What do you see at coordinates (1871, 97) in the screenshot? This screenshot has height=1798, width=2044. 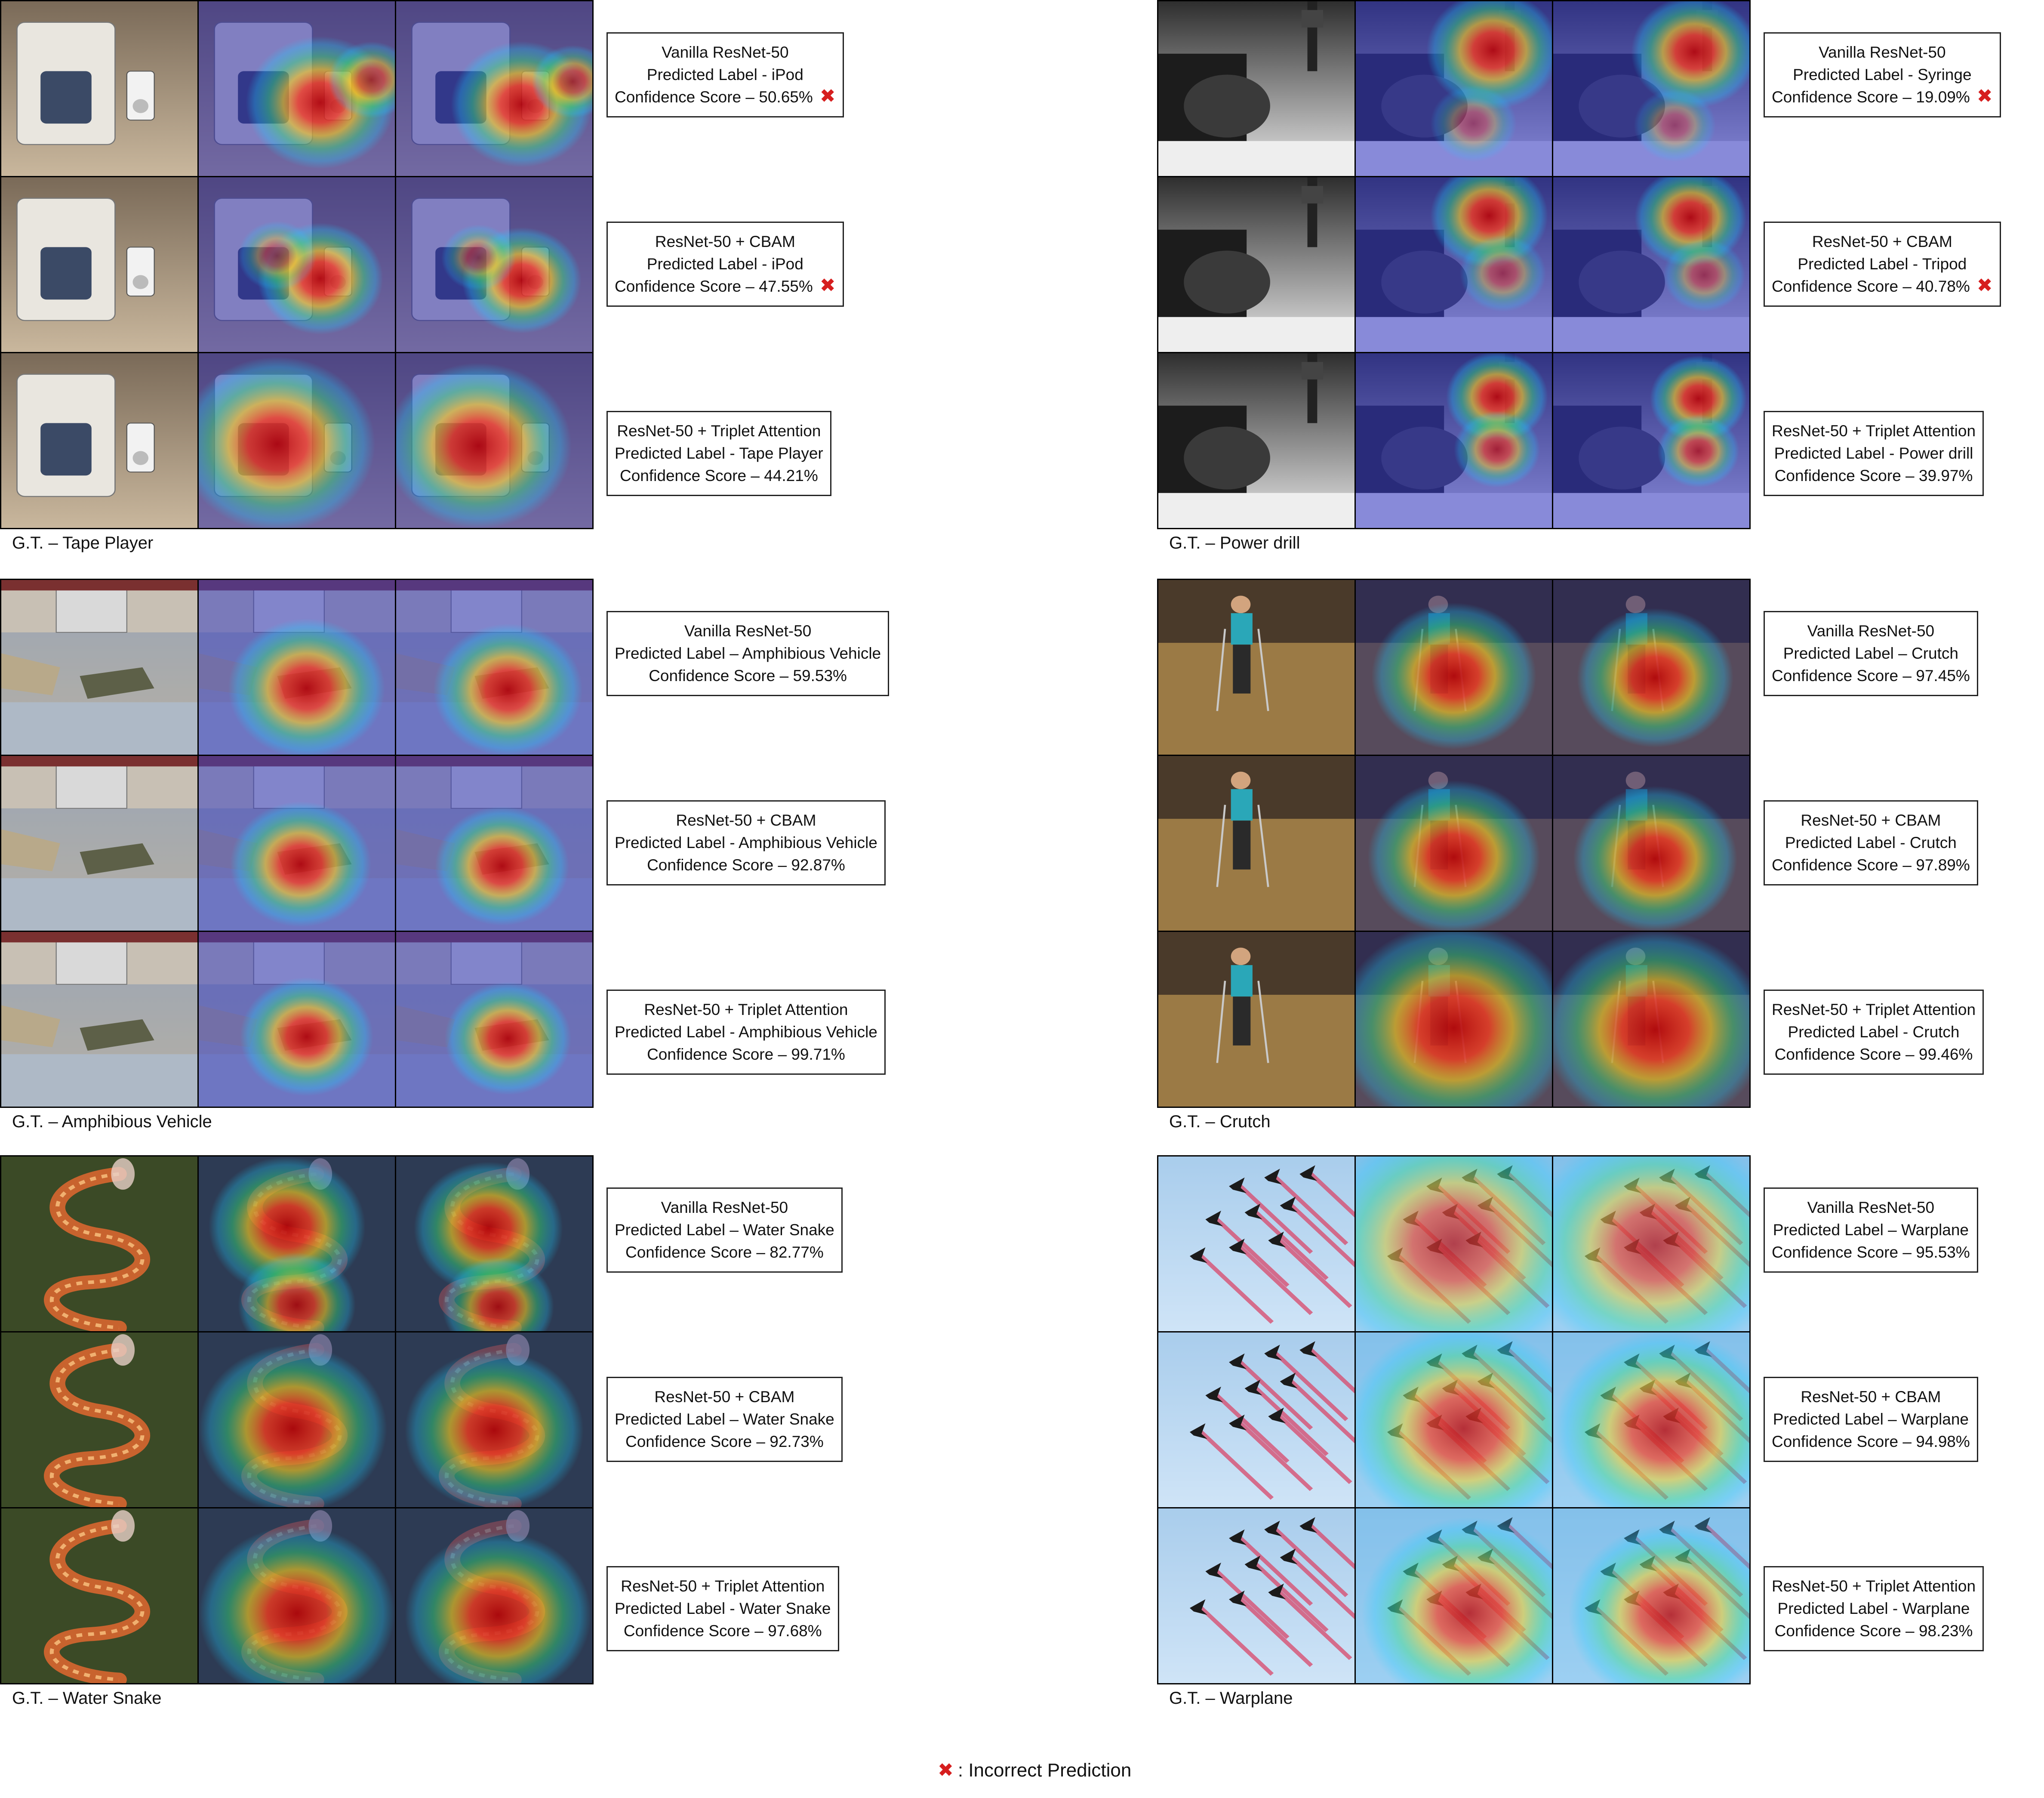 I see `confidence-score: Confidence Score – 19.09%` at bounding box center [1871, 97].